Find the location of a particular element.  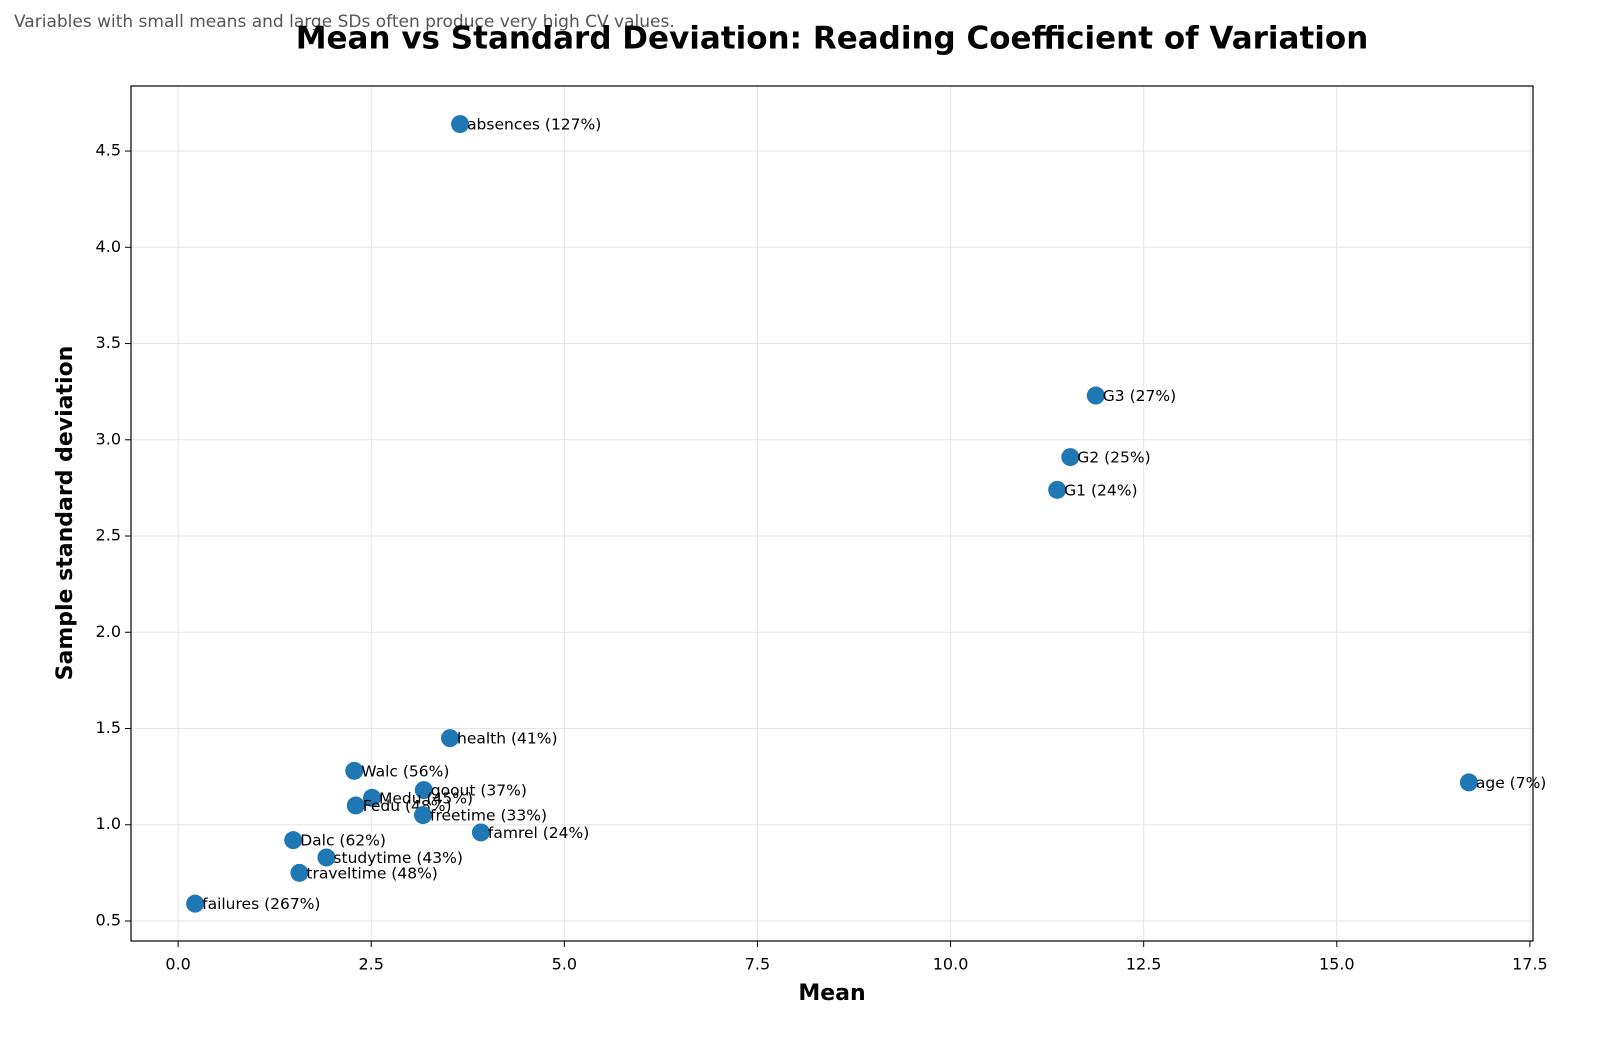

x-tick-label: 17.5 is located at coordinates (1530, 964).